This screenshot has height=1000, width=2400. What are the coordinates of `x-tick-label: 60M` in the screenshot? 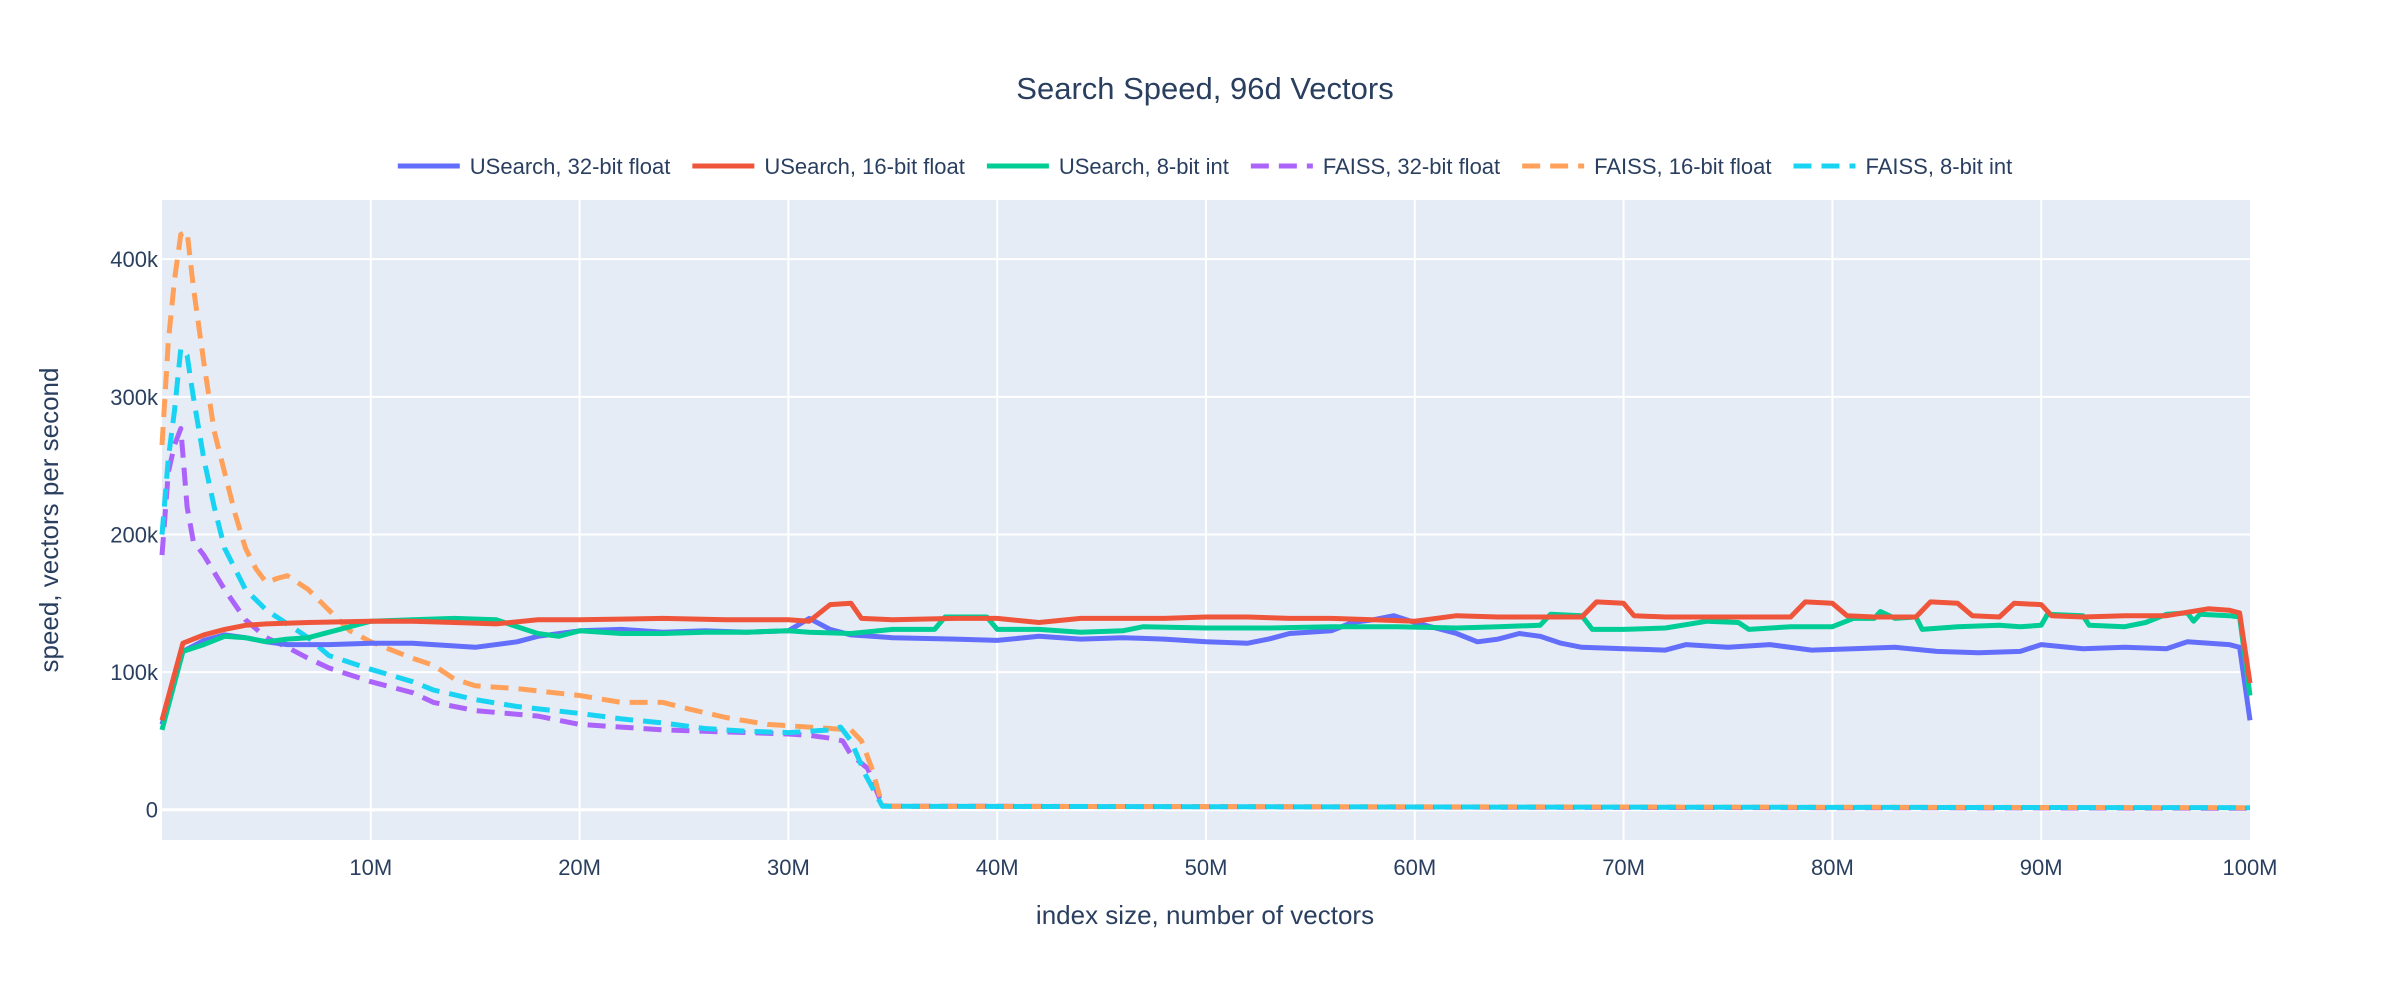 It's located at (1414, 867).